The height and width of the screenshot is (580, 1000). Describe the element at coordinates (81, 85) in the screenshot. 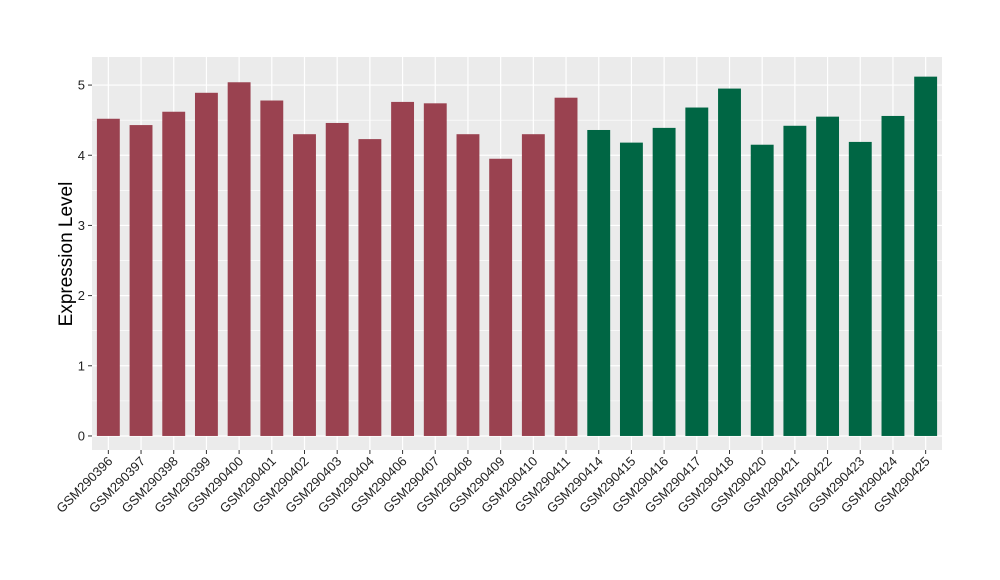

I see `y-tick-label: 5` at that location.